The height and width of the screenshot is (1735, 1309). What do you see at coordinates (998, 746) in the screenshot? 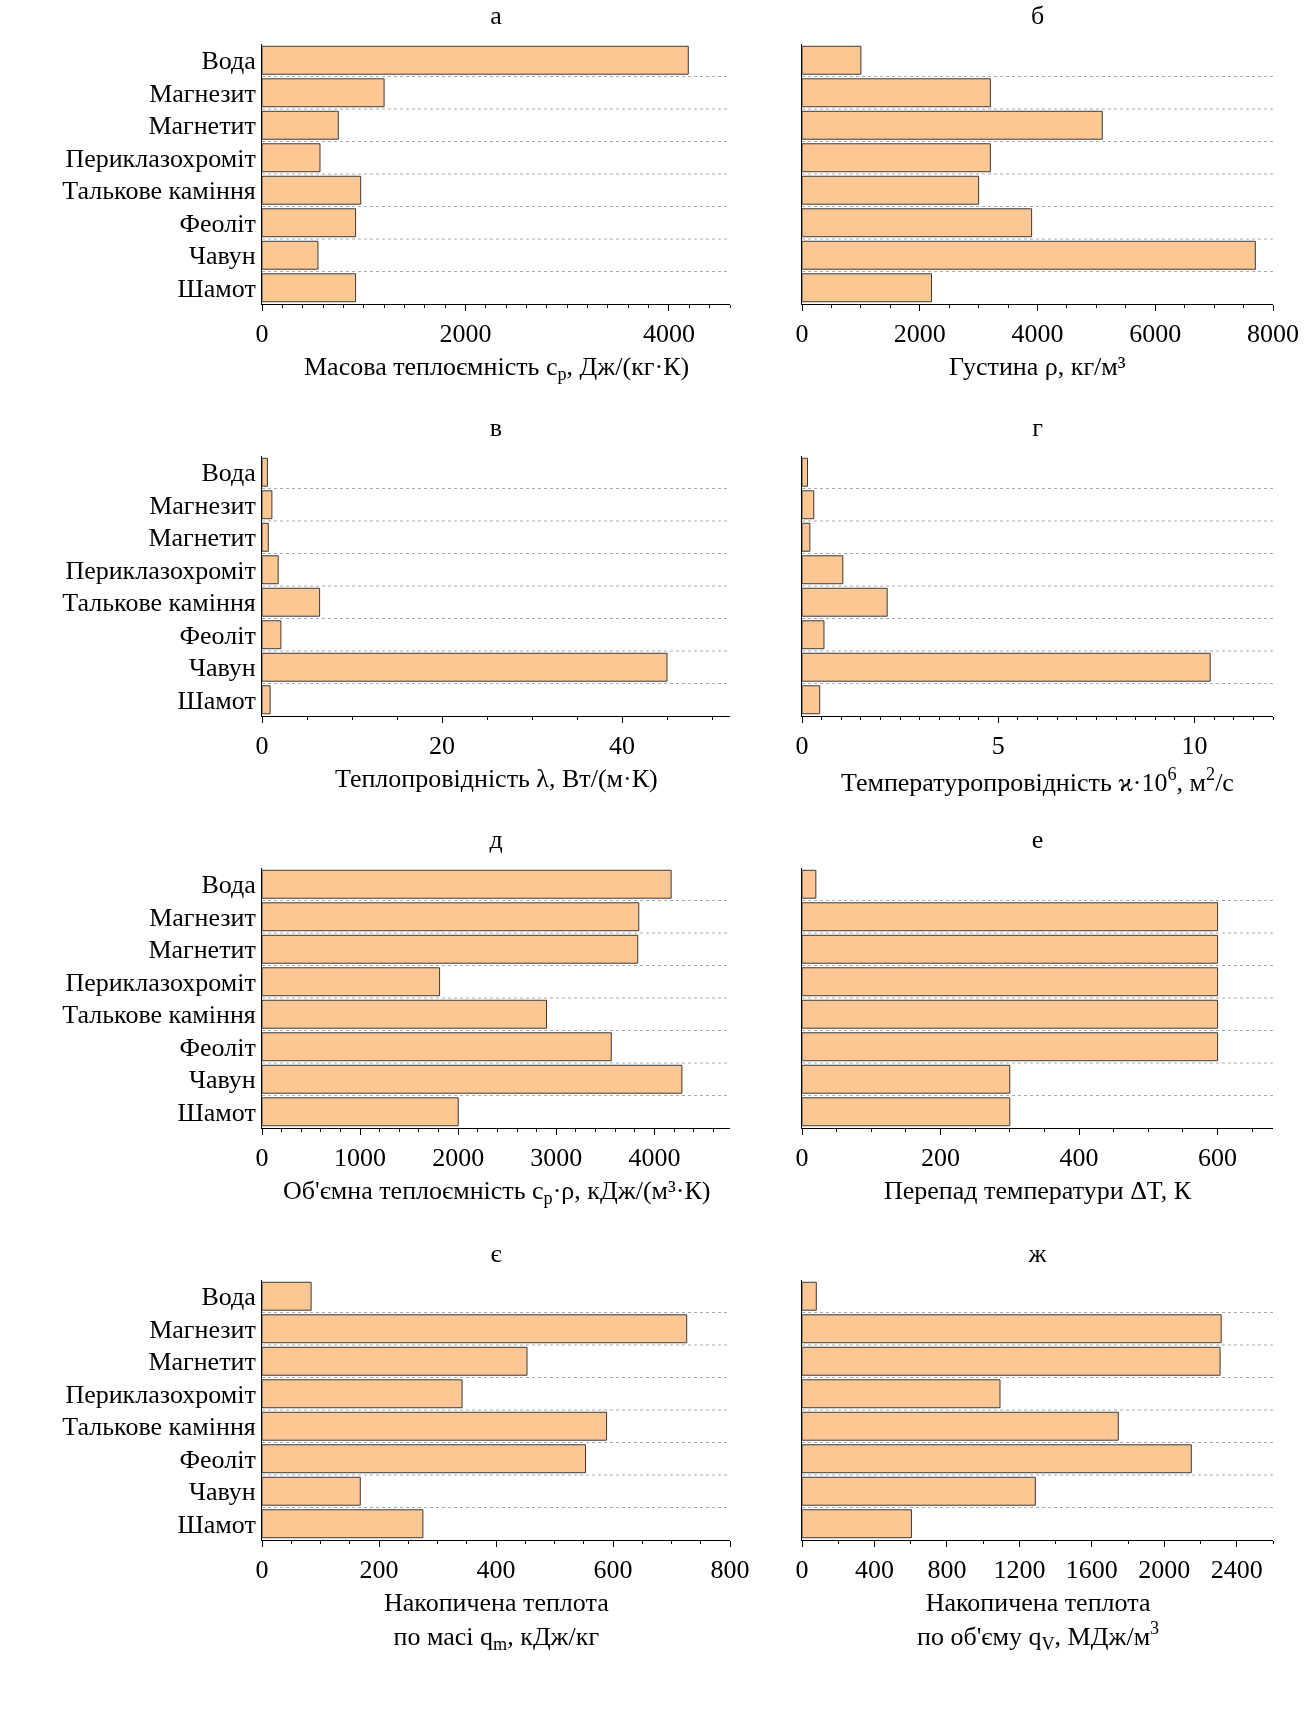
I see `x-tick-label: 5` at bounding box center [998, 746].